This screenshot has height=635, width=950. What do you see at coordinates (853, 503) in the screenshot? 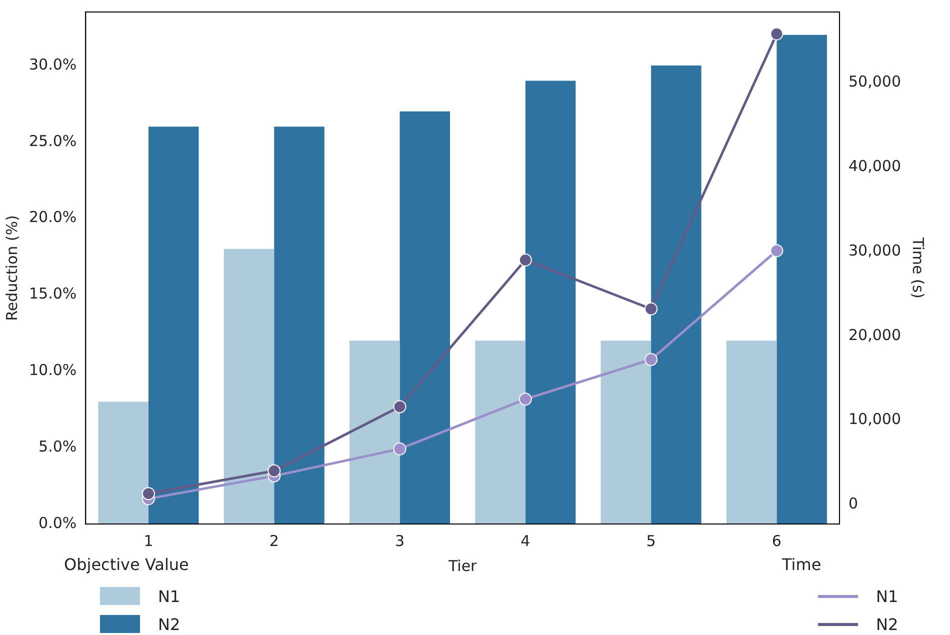
I see `y2-tick-label: 0` at bounding box center [853, 503].